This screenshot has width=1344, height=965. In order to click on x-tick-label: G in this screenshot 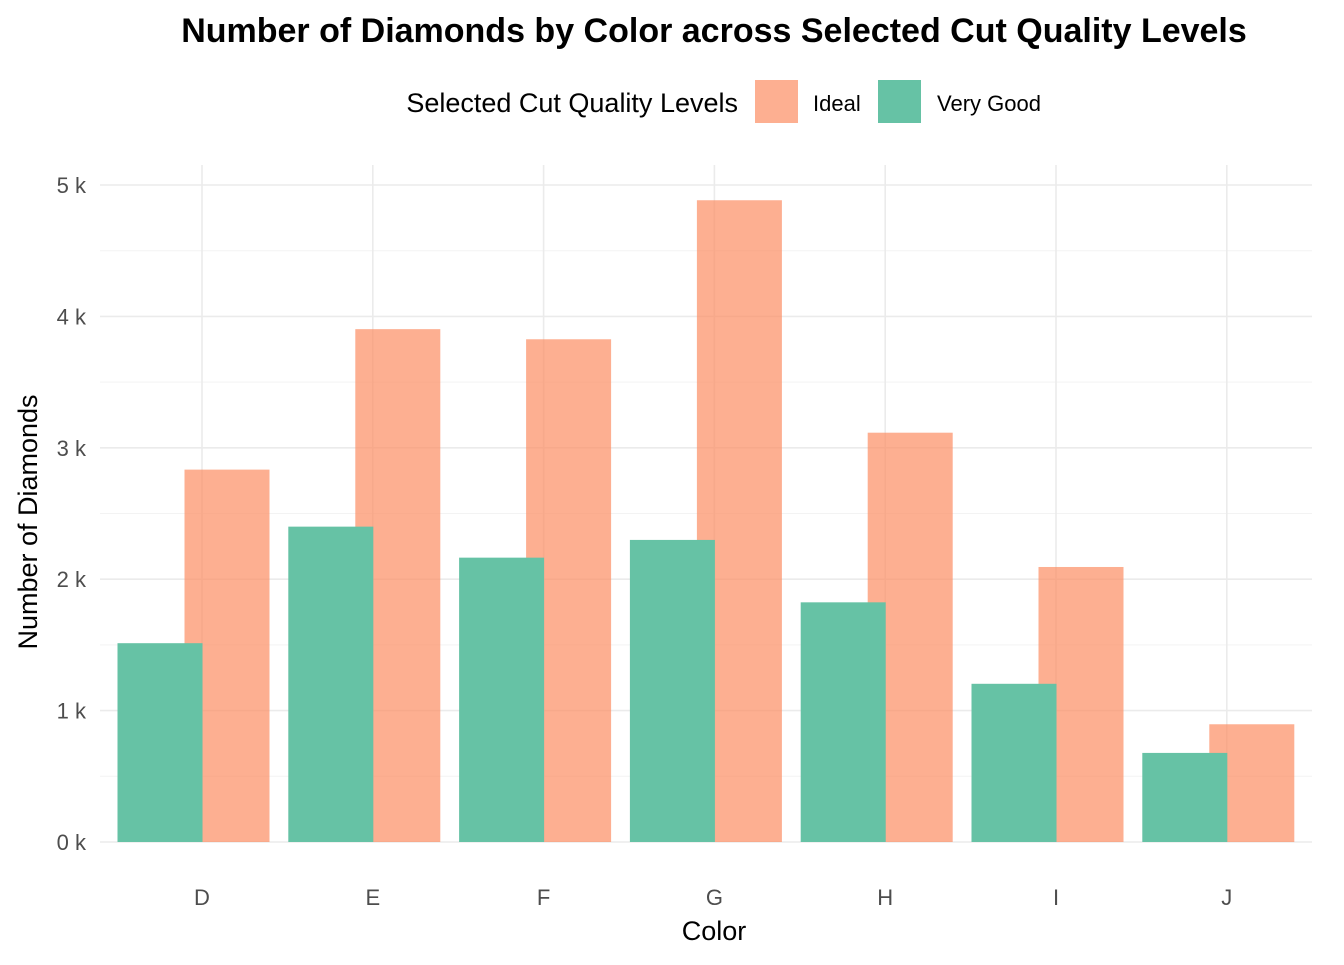, I will do `click(714, 897)`.